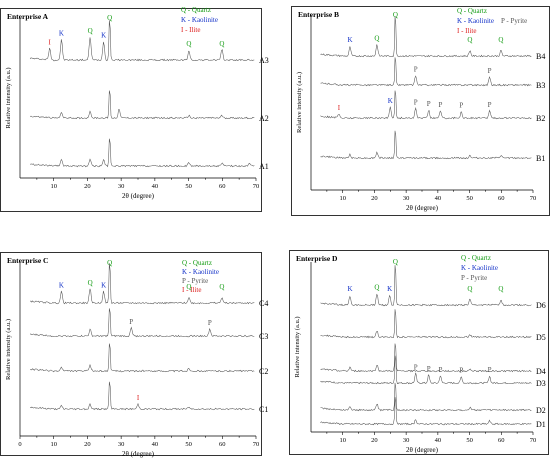 Image resolution: width=550 pixels, height=458 pixels. Describe the element at coordinates (263, 371) in the screenshot. I see `series-label-c2: C2` at that location.